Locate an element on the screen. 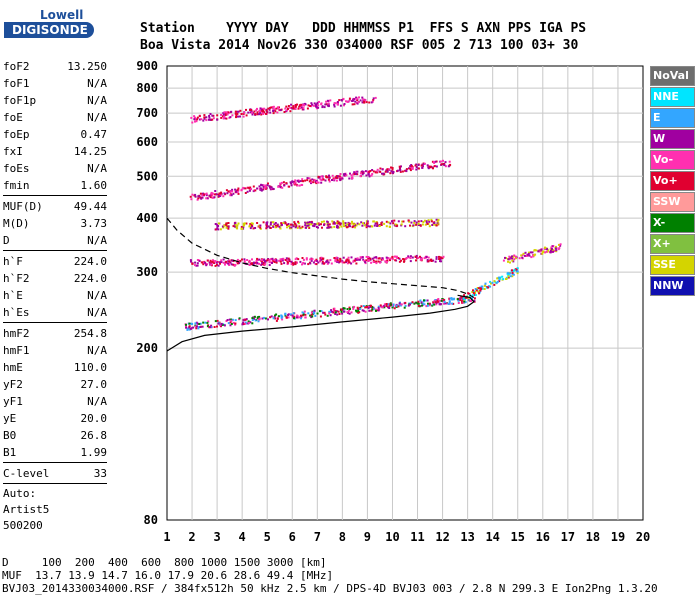 The width and height of the screenshot is (700, 600). param-row: h`Es N/A is located at coordinates (55, 312).